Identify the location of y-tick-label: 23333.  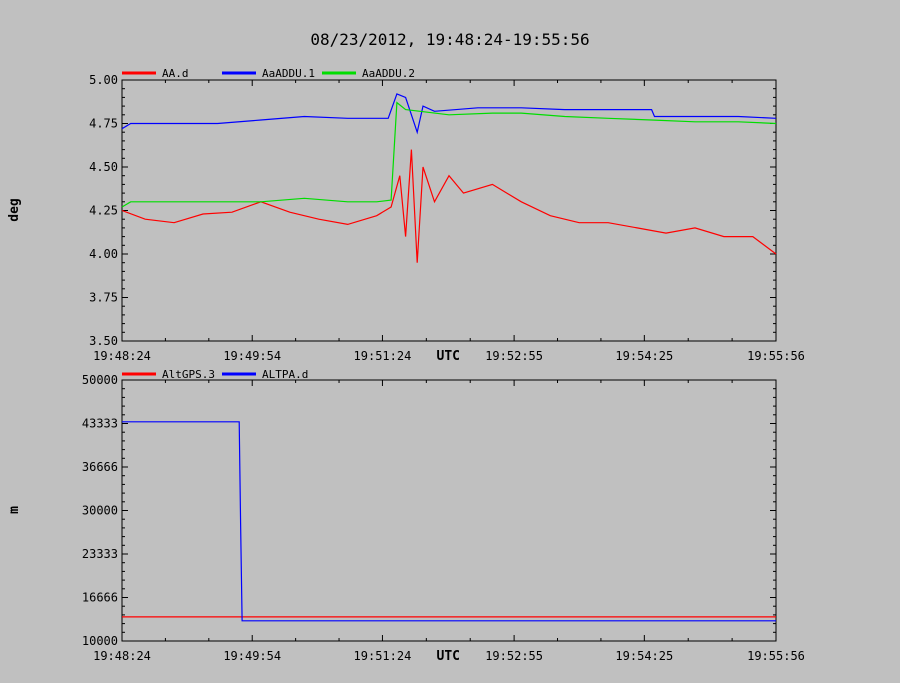
(100, 554).